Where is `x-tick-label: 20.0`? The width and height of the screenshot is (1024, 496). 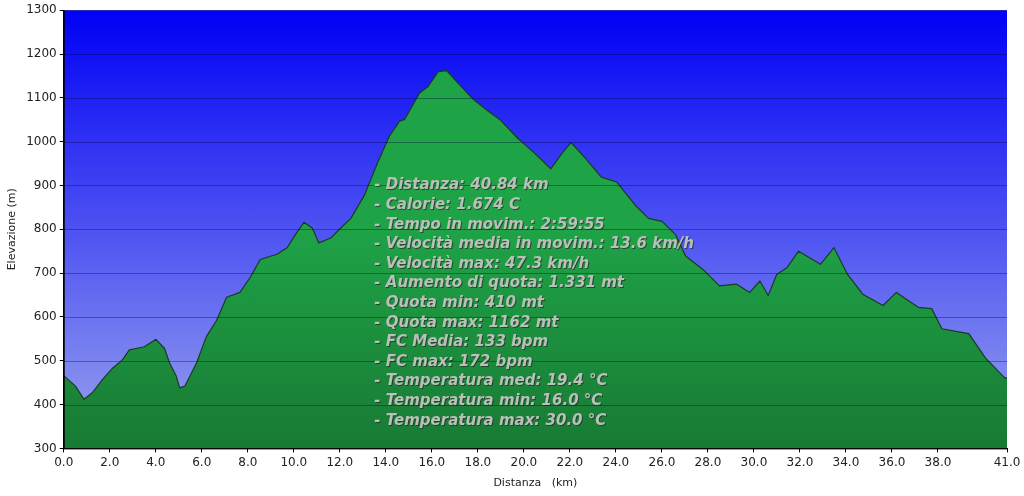 x-tick-label: 20.0 is located at coordinates (524, 461).